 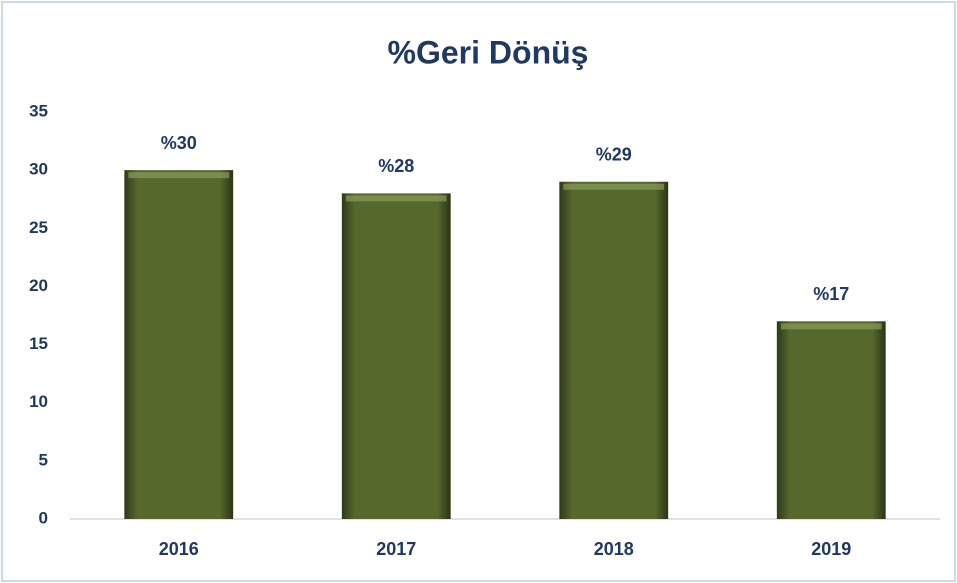 I want to click on value-label: %30, so click(x=179, y=143).